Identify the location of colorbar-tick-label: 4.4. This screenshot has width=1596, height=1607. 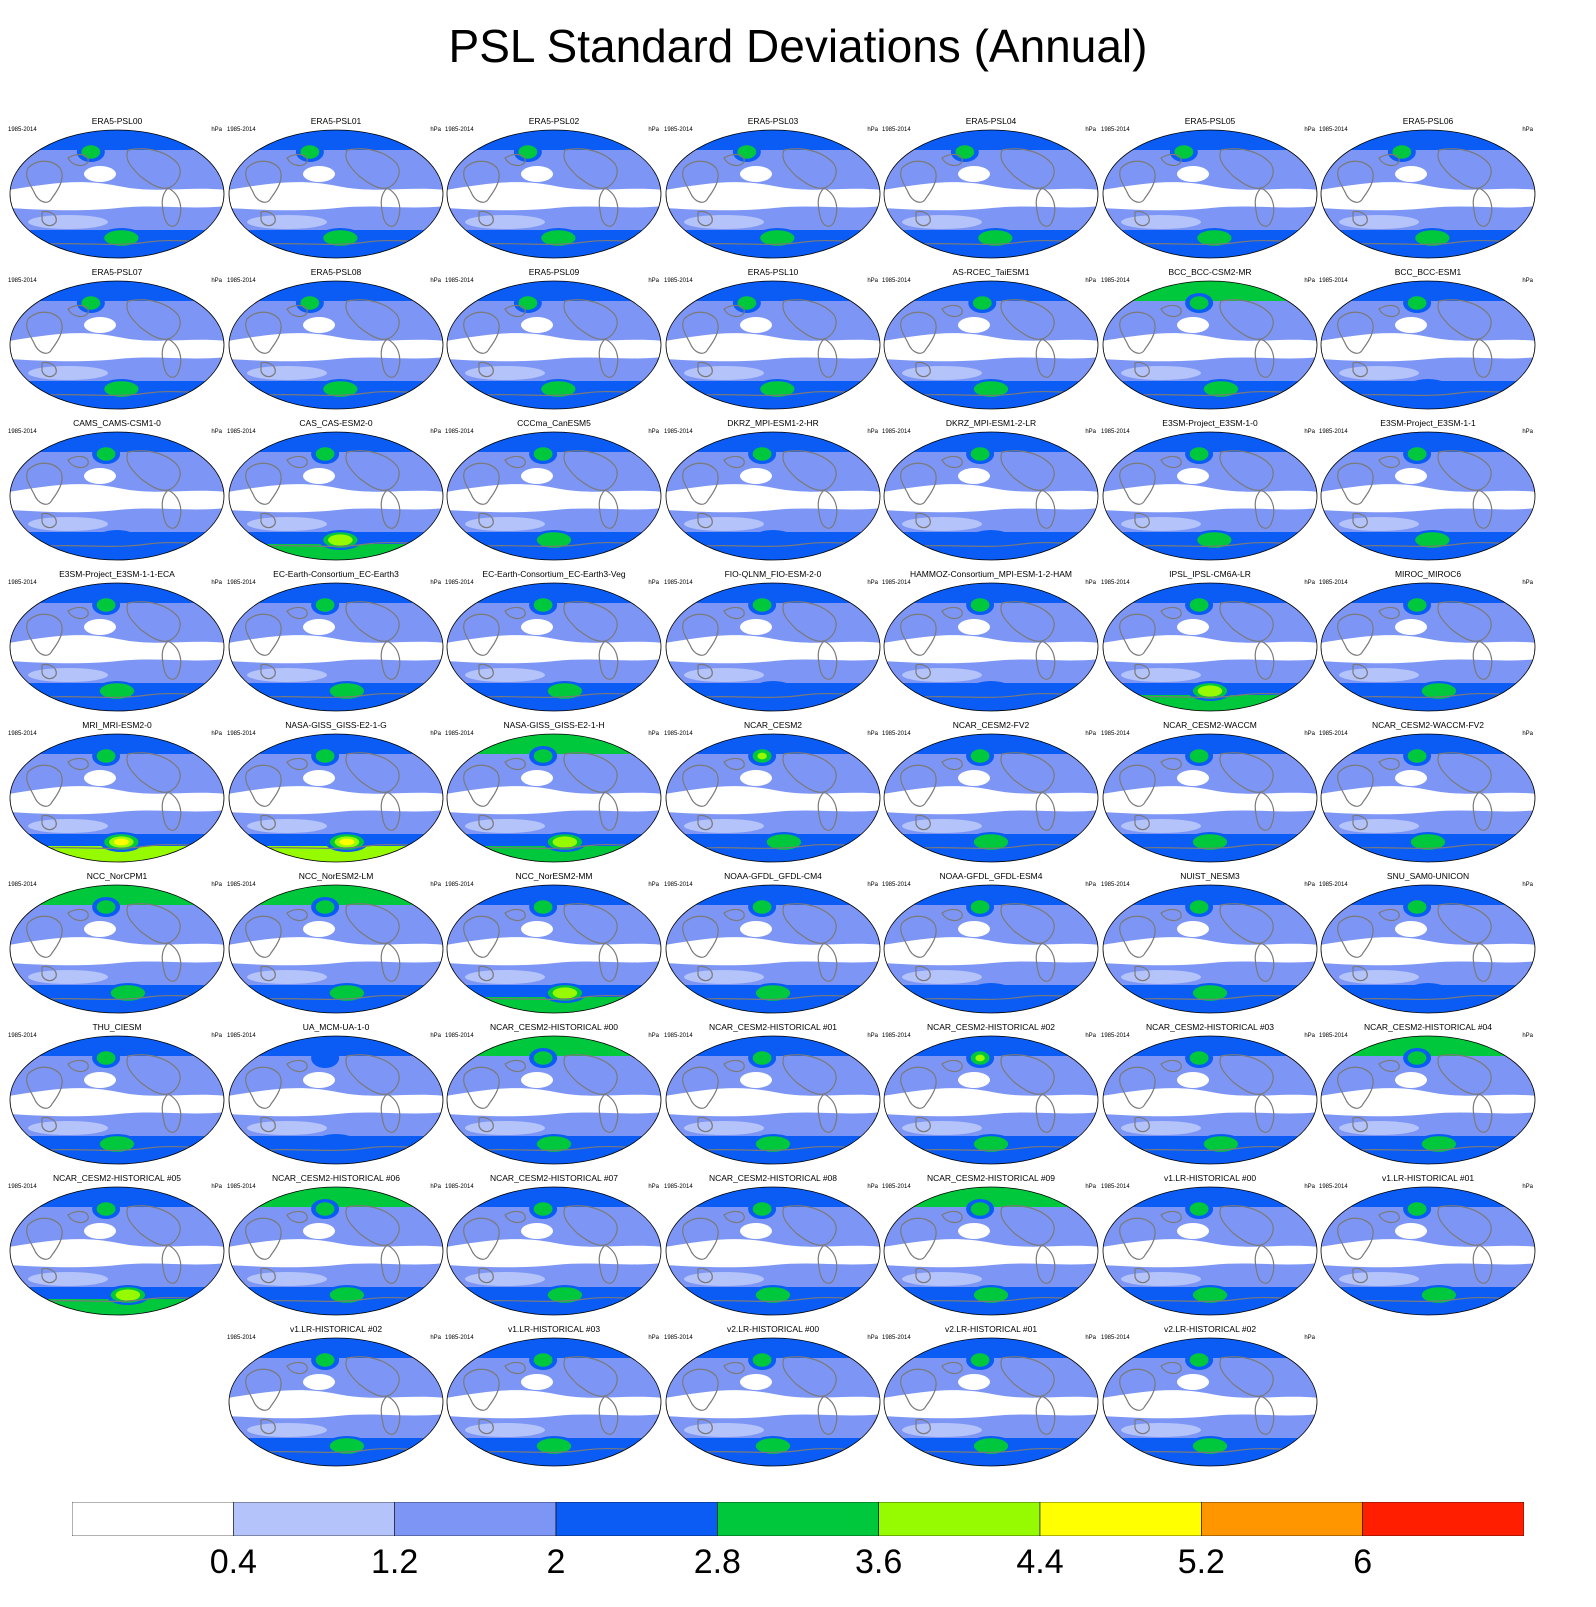
(1040, 1562).